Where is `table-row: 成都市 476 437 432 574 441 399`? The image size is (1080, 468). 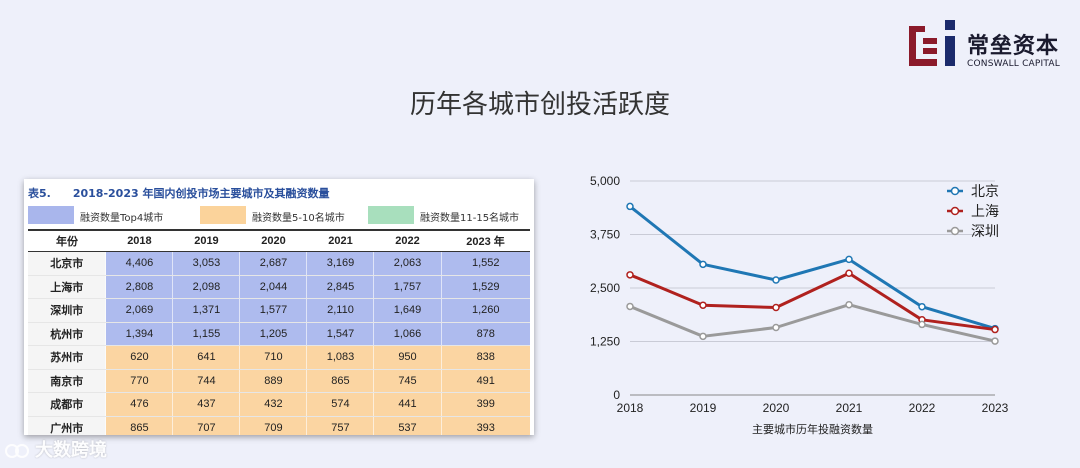
table-row: 成都市 476 437 432 574 441 399 is located at coordinates (279, 404).